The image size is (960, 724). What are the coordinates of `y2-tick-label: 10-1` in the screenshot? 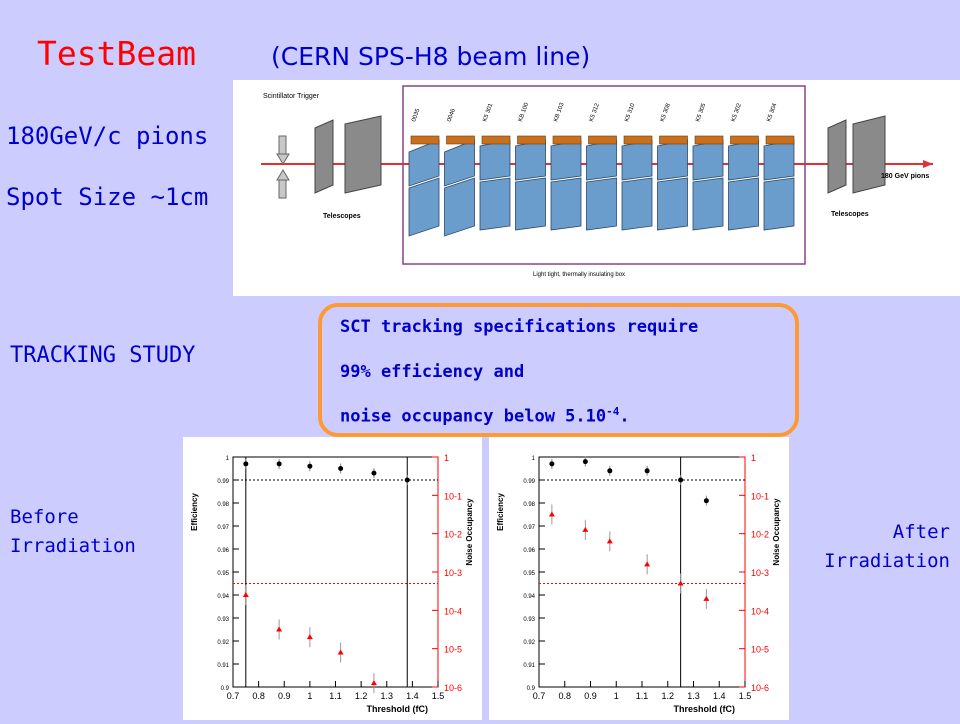 It's located at (760, 496).